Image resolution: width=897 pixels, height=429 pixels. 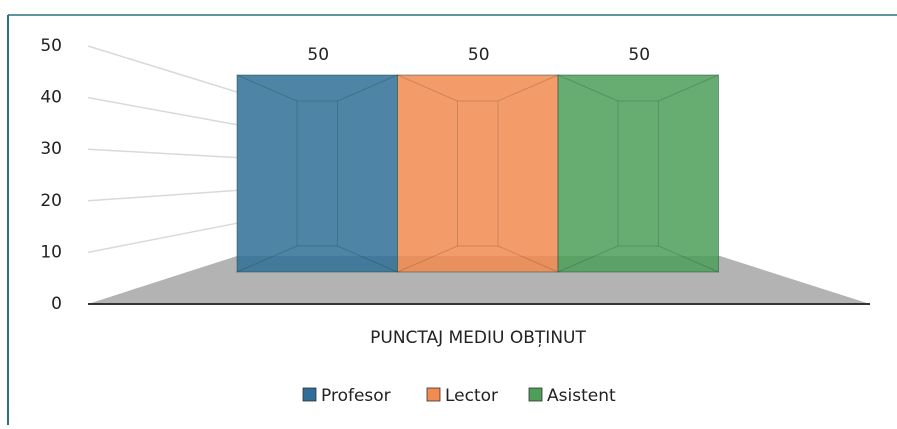 What do you see at coordinates (581, 396) in the screenshot?
I see `legend-label: Asistent` at bounding box center [581, 396].